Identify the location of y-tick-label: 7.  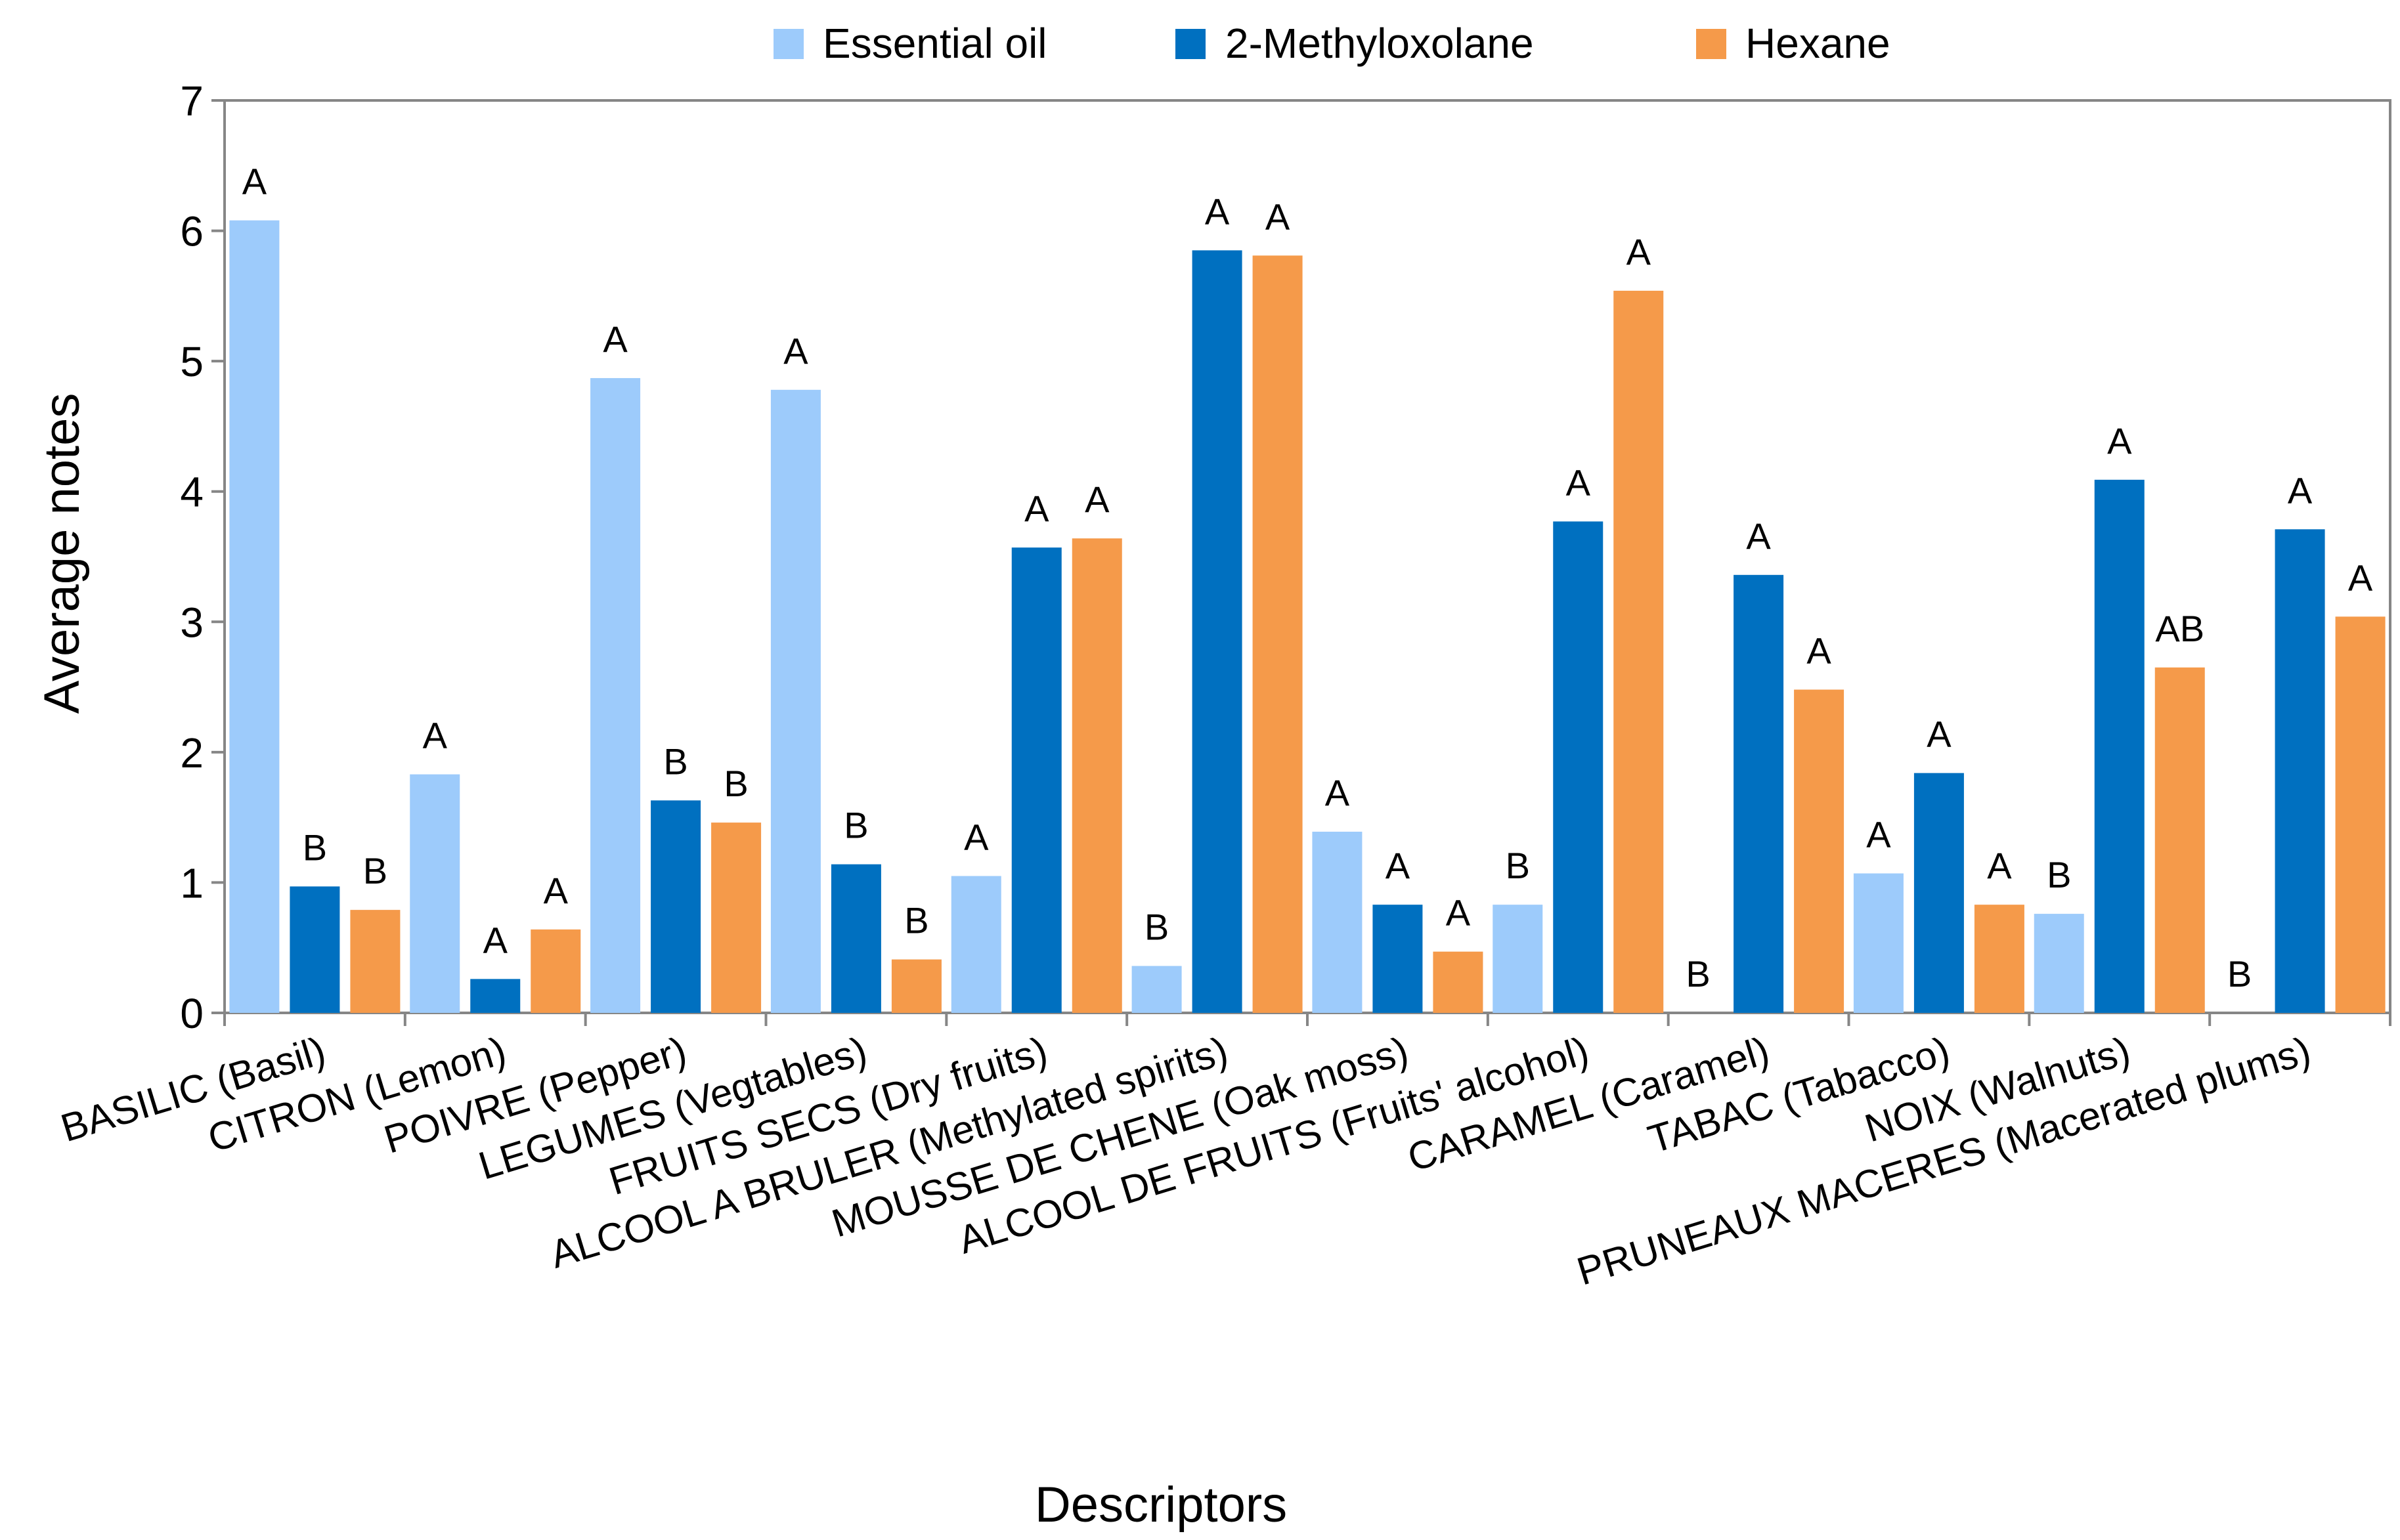
(192, 101).